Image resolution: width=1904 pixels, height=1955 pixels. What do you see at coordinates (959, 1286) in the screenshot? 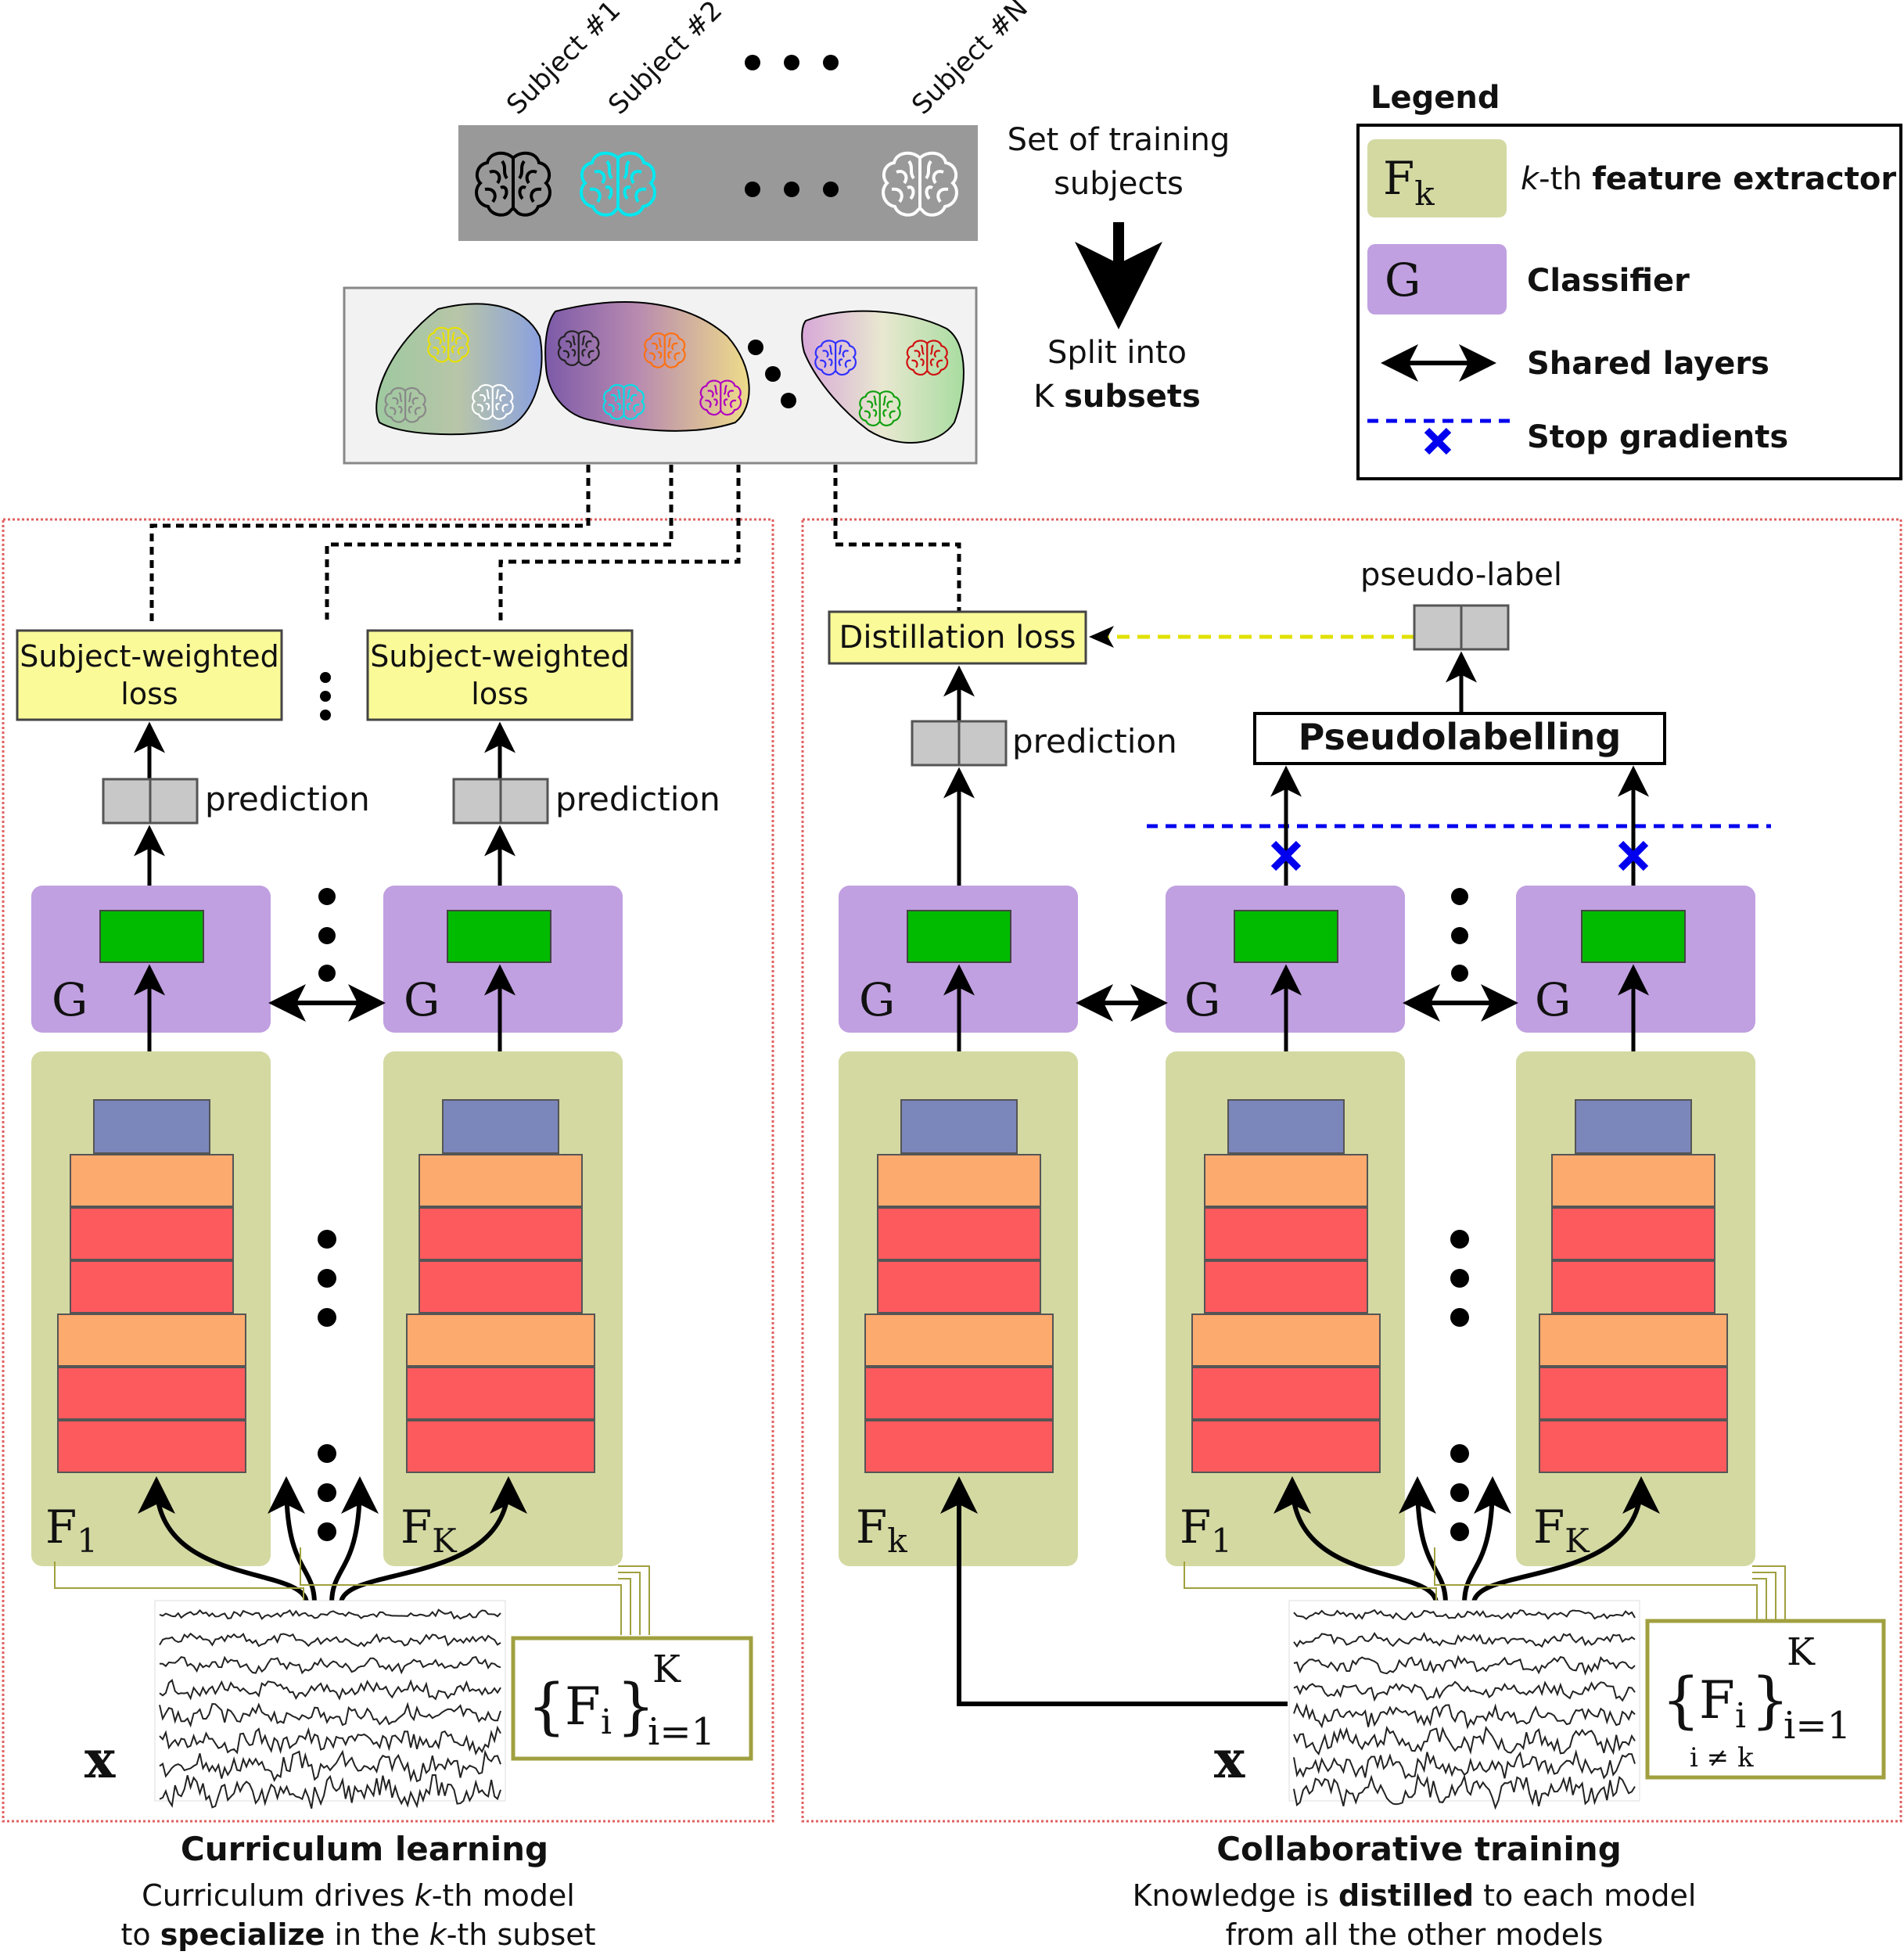
I see `layer-stack-fk-right` at bounding box center [959, 1286].